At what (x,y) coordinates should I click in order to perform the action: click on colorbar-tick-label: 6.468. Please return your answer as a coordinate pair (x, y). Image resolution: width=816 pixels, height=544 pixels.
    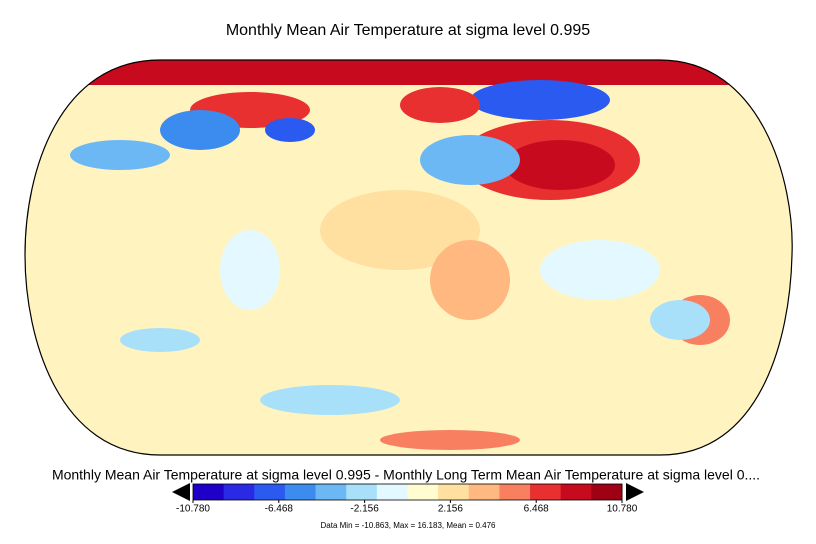
    Looking at the image, I should click on (536, 509).